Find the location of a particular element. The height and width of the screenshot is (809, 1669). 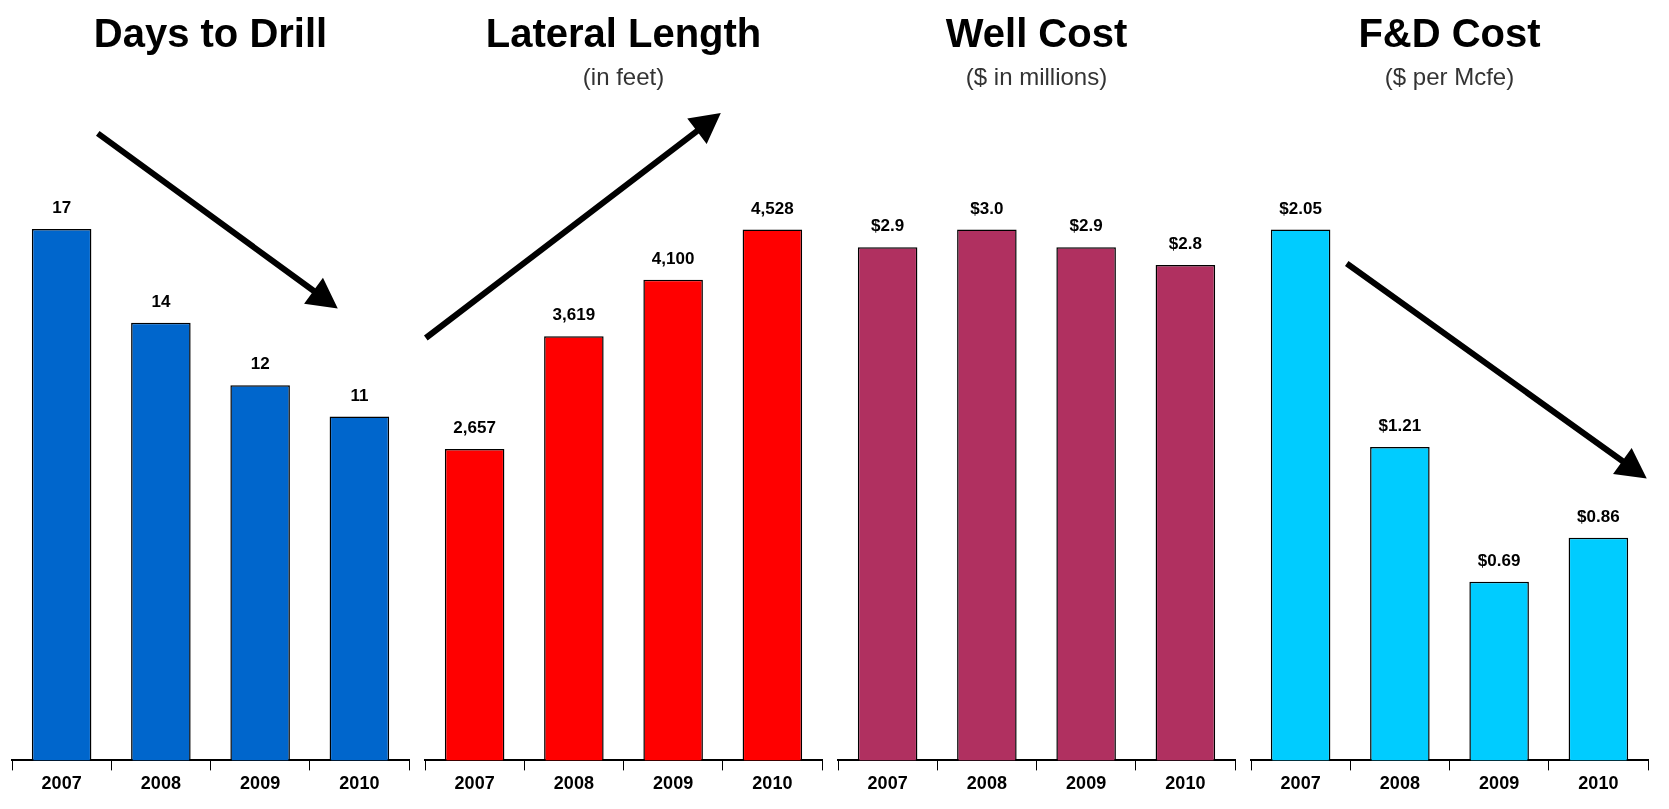

chart-subtitle: (in feet) is located at coordinates (623, 77).